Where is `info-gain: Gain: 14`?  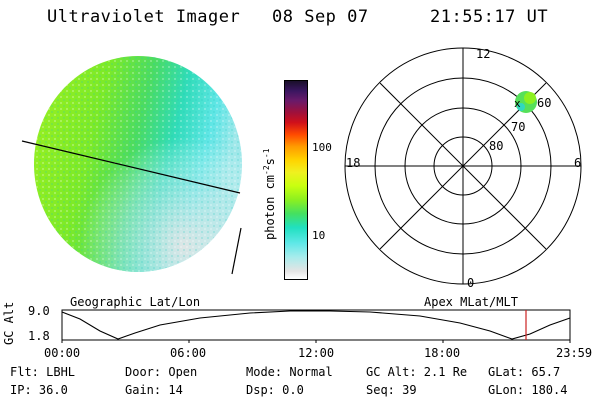
info-gain: Gain: 14 is located at coordinates (154, 390).